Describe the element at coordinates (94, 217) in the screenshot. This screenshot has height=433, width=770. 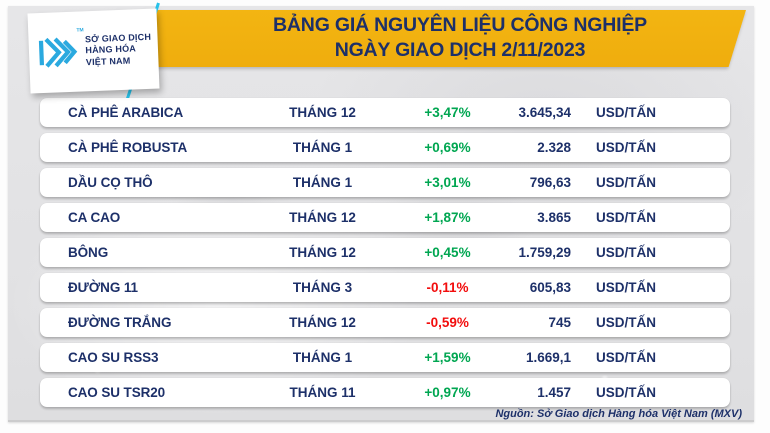
I see `commodity-name: CA CAO` at that location.